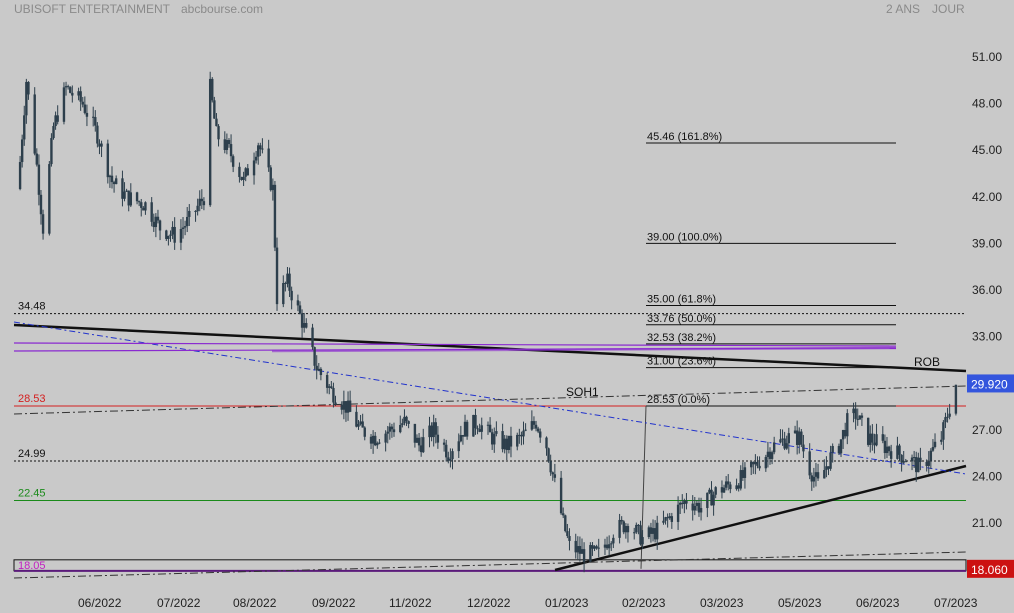 The height and width of the screenshot is (613, 1014). Describe the element at coordinates (92, 9) in the screenshot. I see `chart-title: UBISOFT ENTERTAINMENT` at that location.